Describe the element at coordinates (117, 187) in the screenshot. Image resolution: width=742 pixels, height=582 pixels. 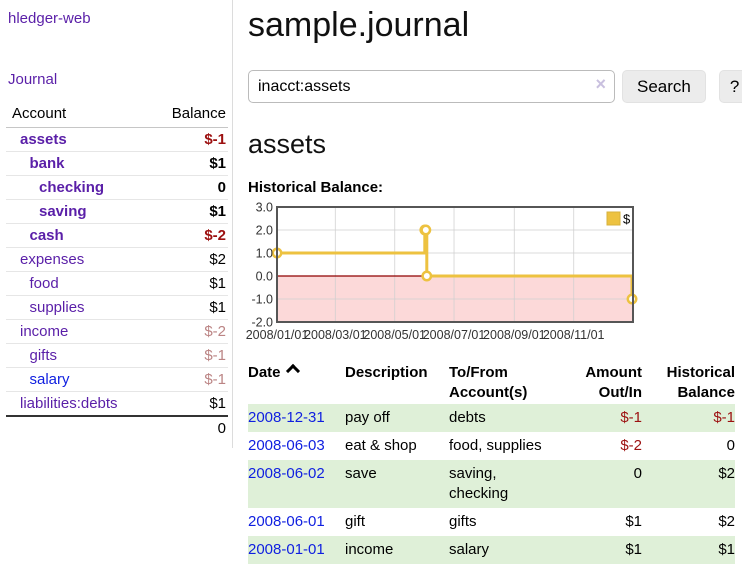
I see `account-row: checking 0` at that location.